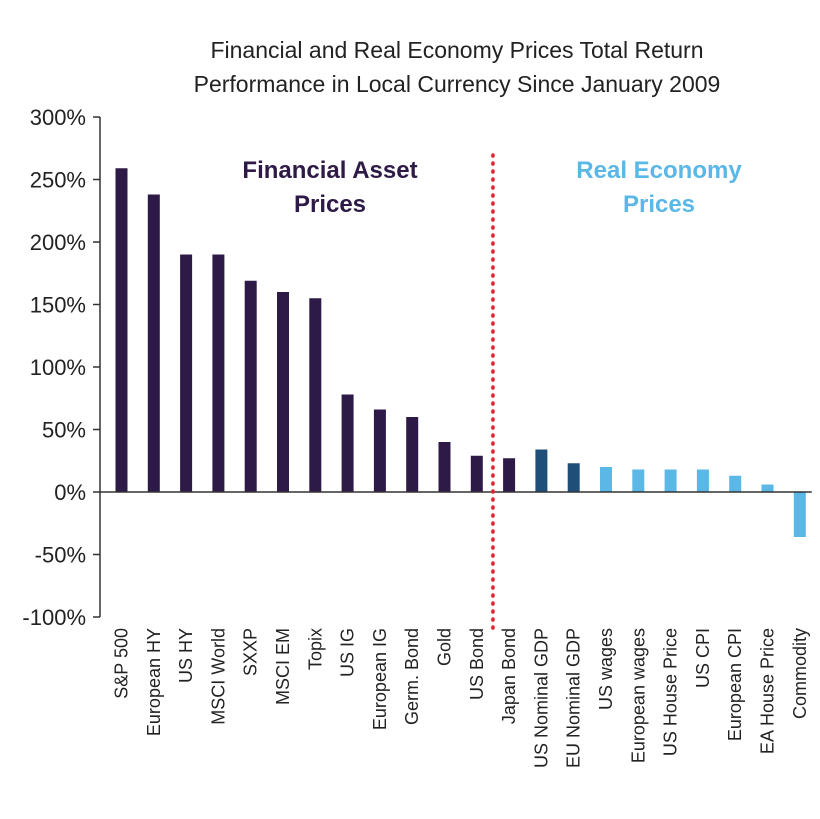 This screenshot has width=820, height=819. Describe the element at coordinates (445, 647) in the screenshot. I see `x-tick-label: Gold` at that location.